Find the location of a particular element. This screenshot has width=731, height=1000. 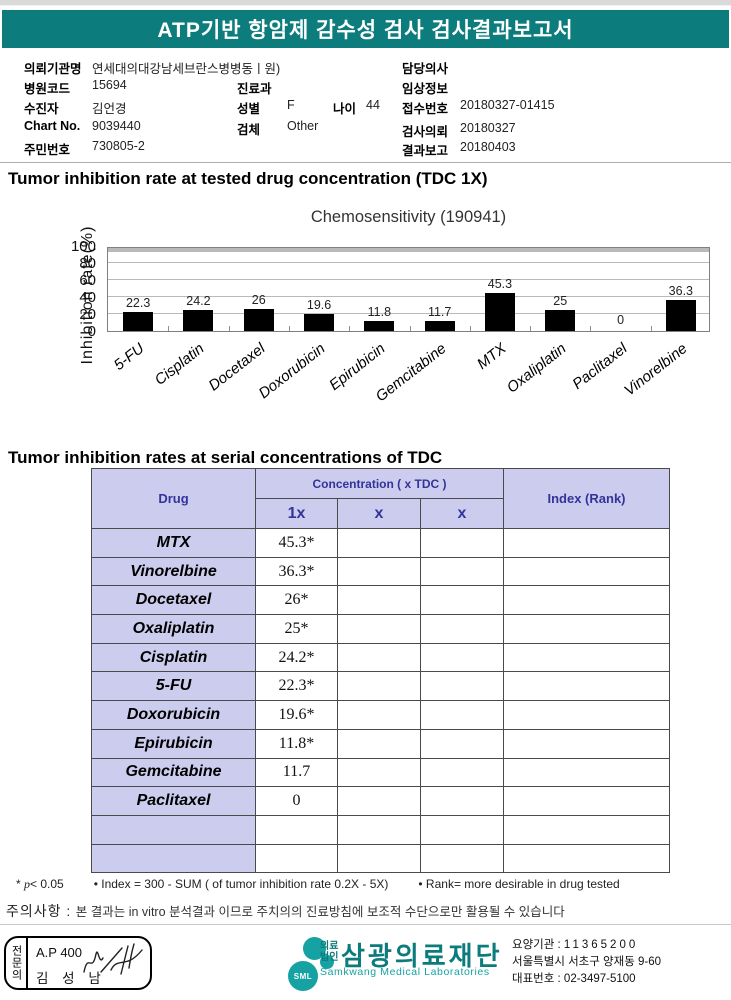

org-info-line3: 대표번호 : 02-3497-5100 is located at coordinates (574, 979).